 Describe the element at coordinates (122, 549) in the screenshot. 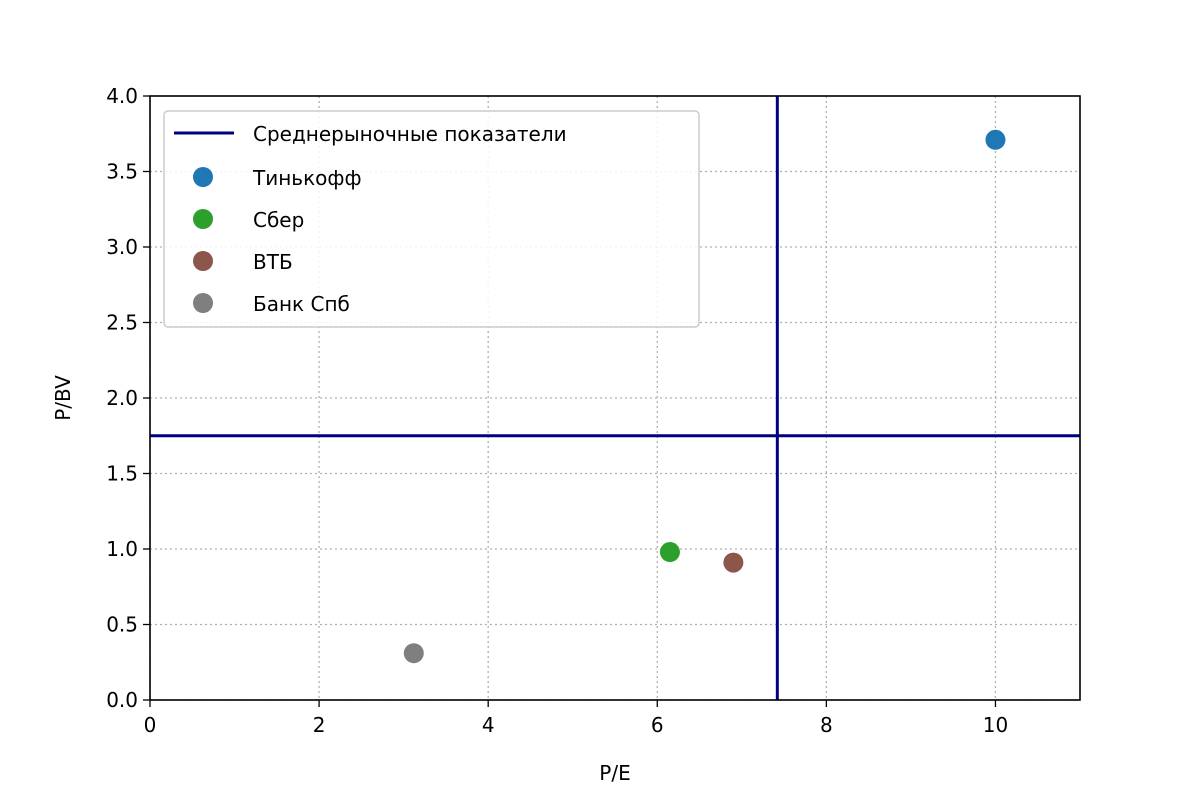

I see `y-tick-label-2: 1.0` at that location.